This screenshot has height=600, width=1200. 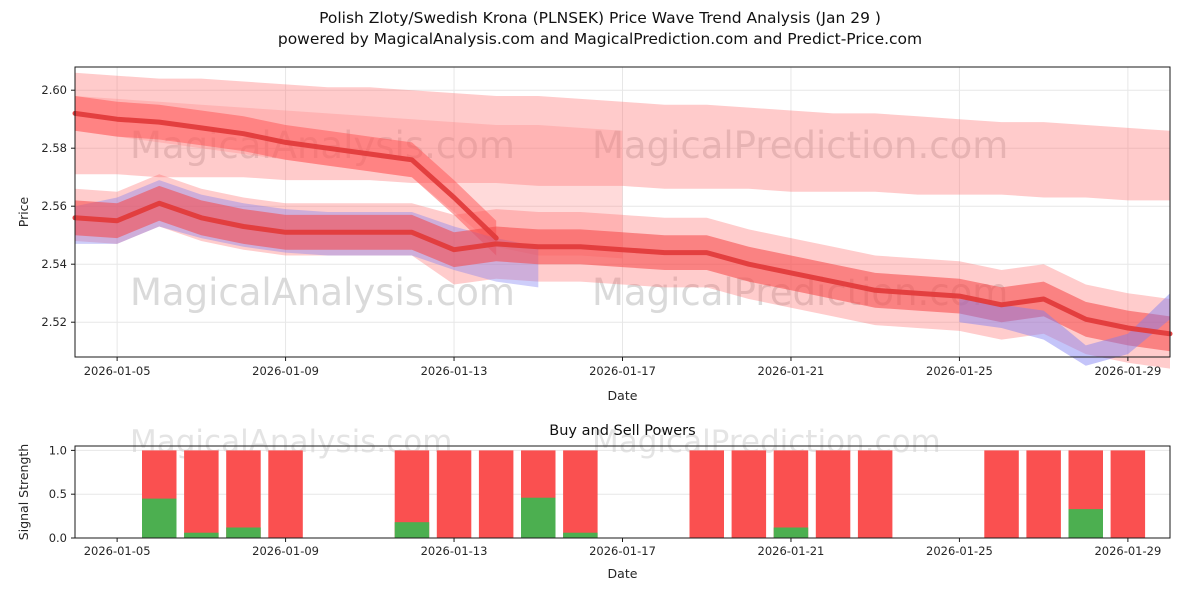 What do you see at coordinates (54, 206) in the screenshot?
I see `main-ytick-label: 2.56` at bounding box center [54, 206].